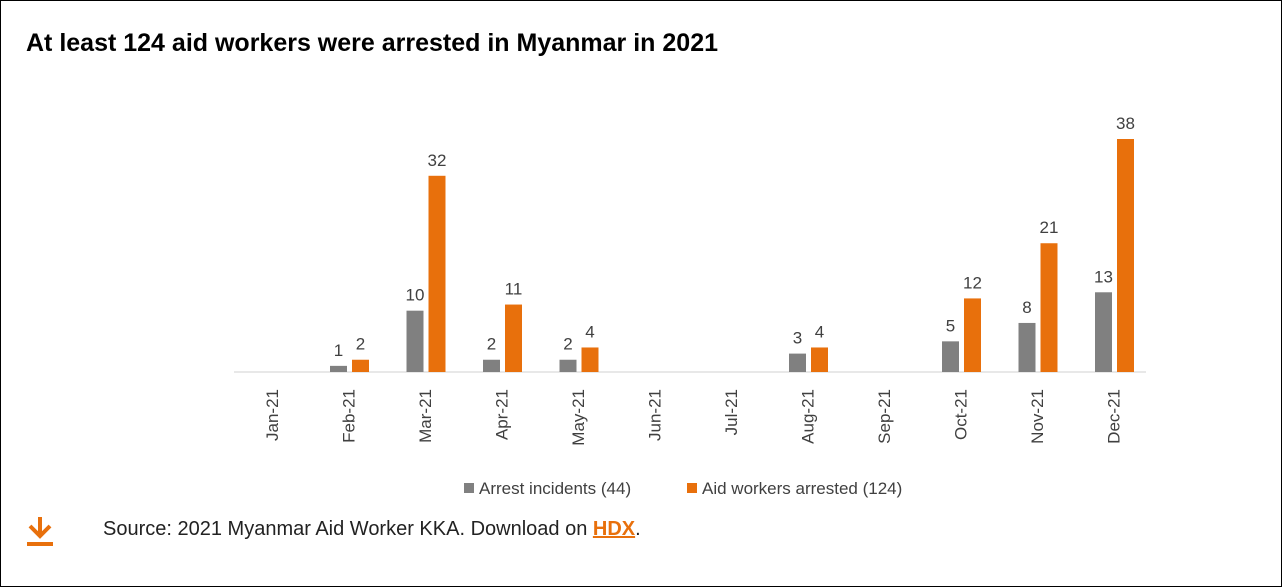 This screenshot has height=587, width=1282. Describe the element at coordinates (961, 414) in the screenshot. I see `x-tick-label: Oct-21` at that location.